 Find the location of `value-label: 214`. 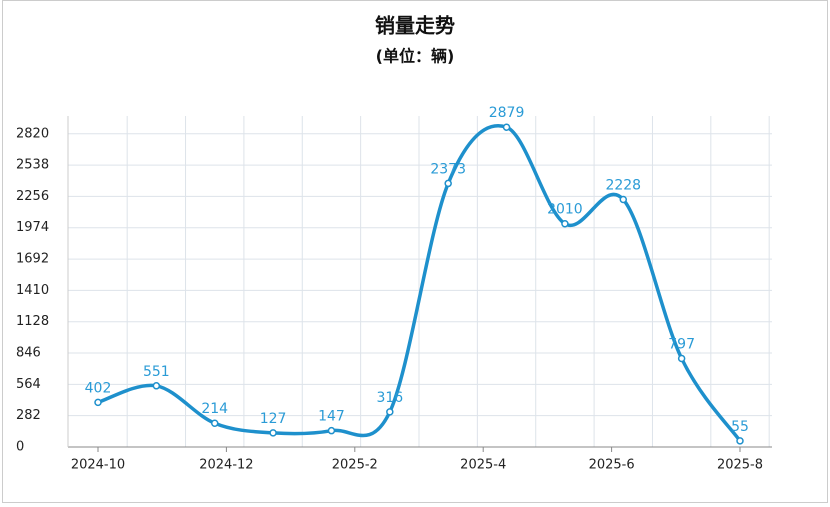

value-label: 214 is located at coordinates (214, 409).